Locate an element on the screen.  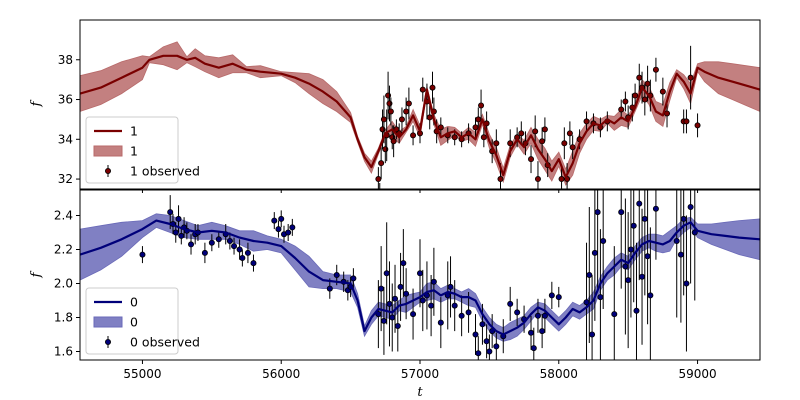
bottom-legend-label: 0 observed is located at coordinates (165, 342).